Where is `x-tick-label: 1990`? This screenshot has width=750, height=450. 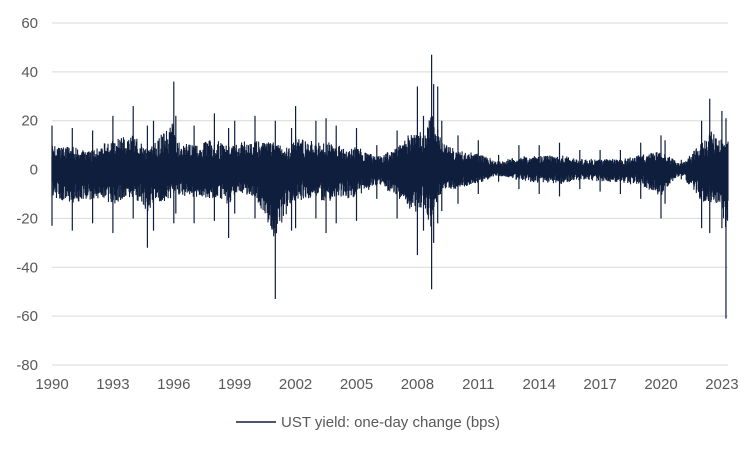
x-tick-label: 1990 is located at coordinates (51, 384).